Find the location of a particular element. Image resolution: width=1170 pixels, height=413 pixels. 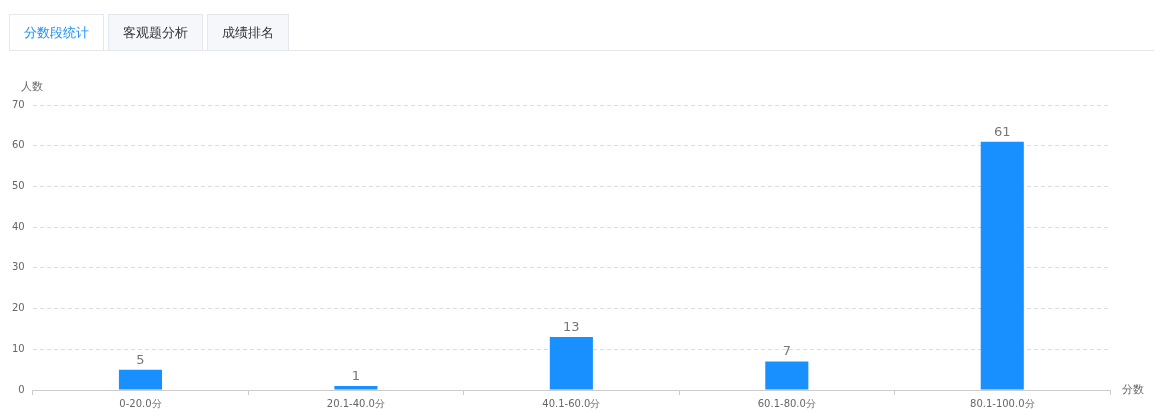

x-tick-label: 0-20.0分 is located at coordinates (140, 403).